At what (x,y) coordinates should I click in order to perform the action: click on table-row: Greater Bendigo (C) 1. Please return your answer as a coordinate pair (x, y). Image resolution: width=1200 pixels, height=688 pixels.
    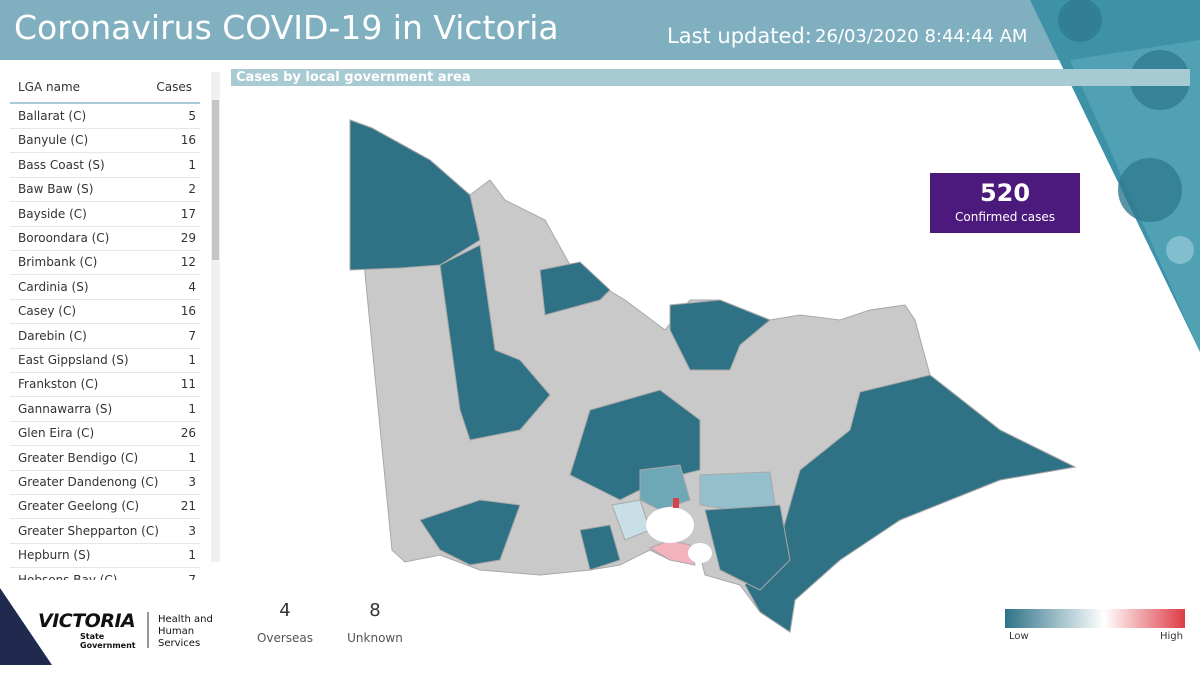
    Looking at the image, I should click on (105, 458).